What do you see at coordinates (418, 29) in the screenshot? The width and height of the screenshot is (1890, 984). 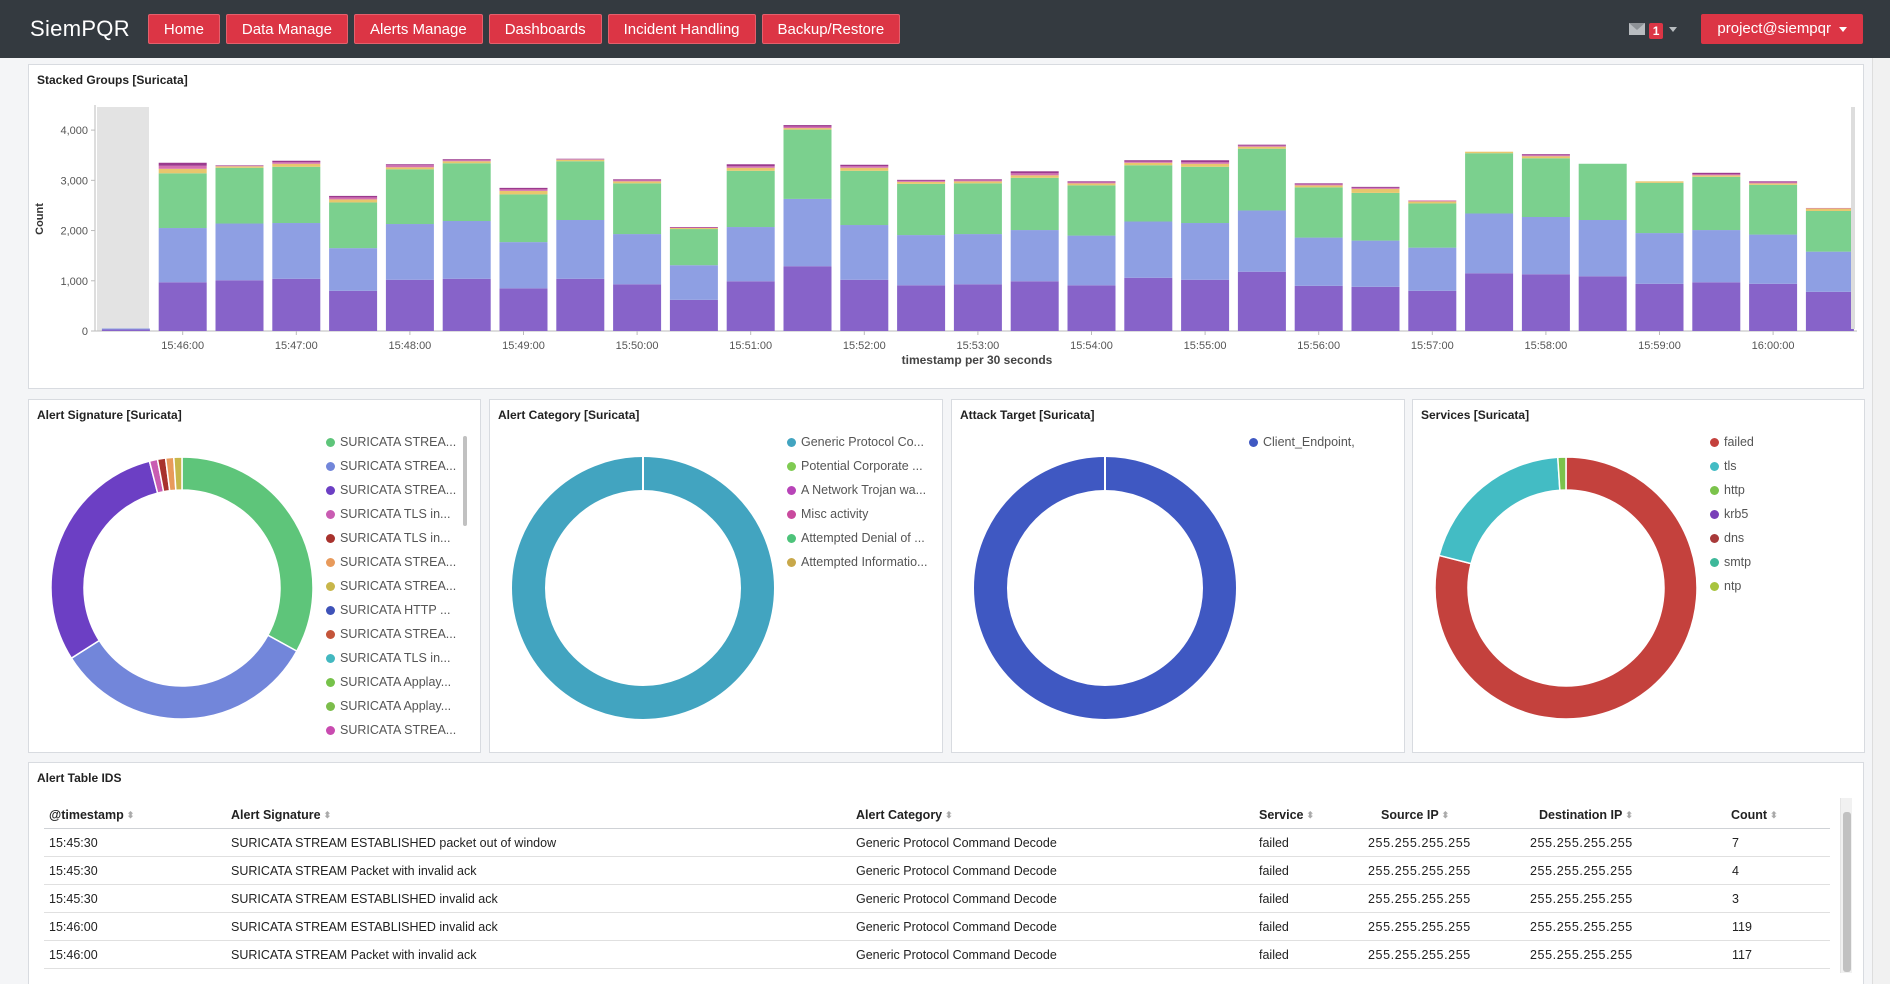 I see `nav-alerts-manage-button: Alerts Manage` at bounding box center [418, 29].